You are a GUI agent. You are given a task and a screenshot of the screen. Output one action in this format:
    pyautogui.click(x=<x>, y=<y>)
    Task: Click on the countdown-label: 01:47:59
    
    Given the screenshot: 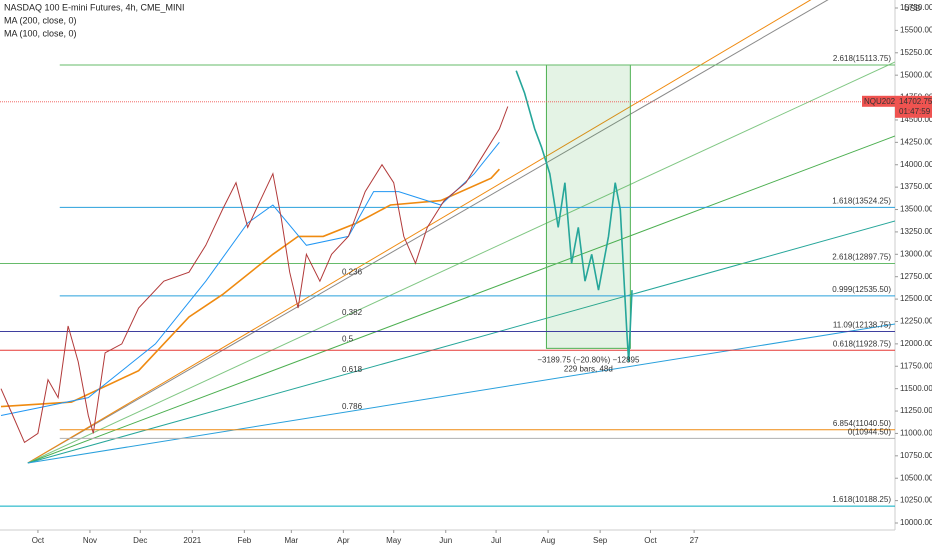 What is the action you would take?
    pyautogui.click(x=915, y=111)
    